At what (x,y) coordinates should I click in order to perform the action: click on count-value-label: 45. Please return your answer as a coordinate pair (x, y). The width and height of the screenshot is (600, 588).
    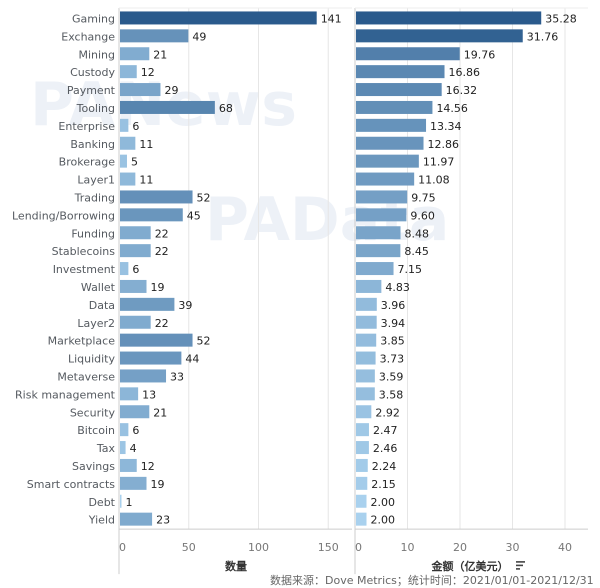
    Looking at the image, I should click on (194, 215).